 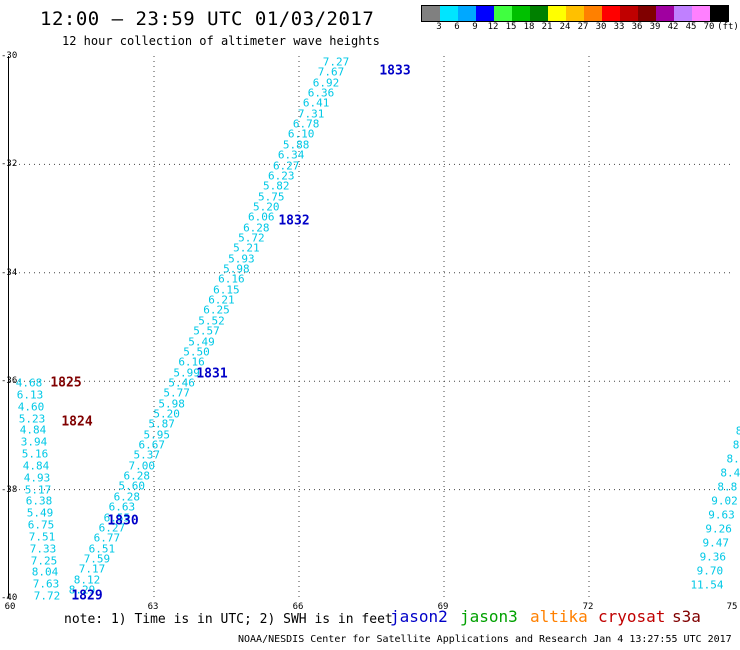 I want to click on wave-height-label: 6.25, so click(x=216, y=310).